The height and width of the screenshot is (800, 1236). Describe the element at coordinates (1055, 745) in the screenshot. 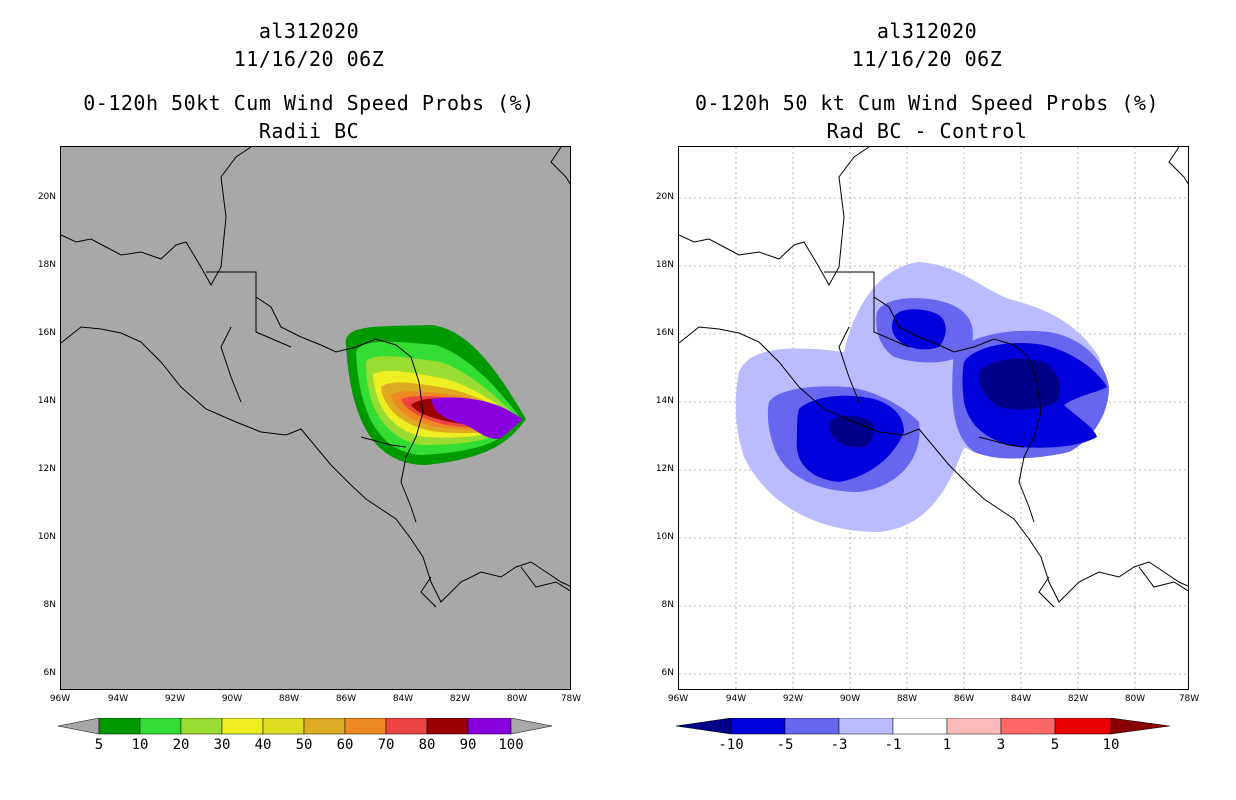

I see `right-cb-label: 5` at that location.